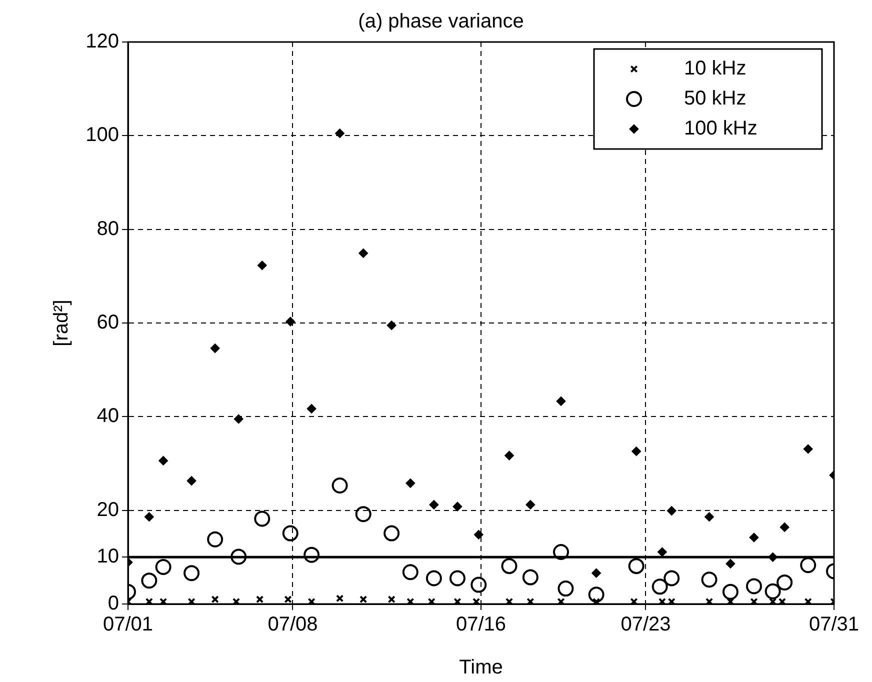 This screenshot has width=872, height=682. What do you see at coordinates (128, 625) in the screenshot?
I see `x-tick-label: 07/01` at bounding box center [128, 625].